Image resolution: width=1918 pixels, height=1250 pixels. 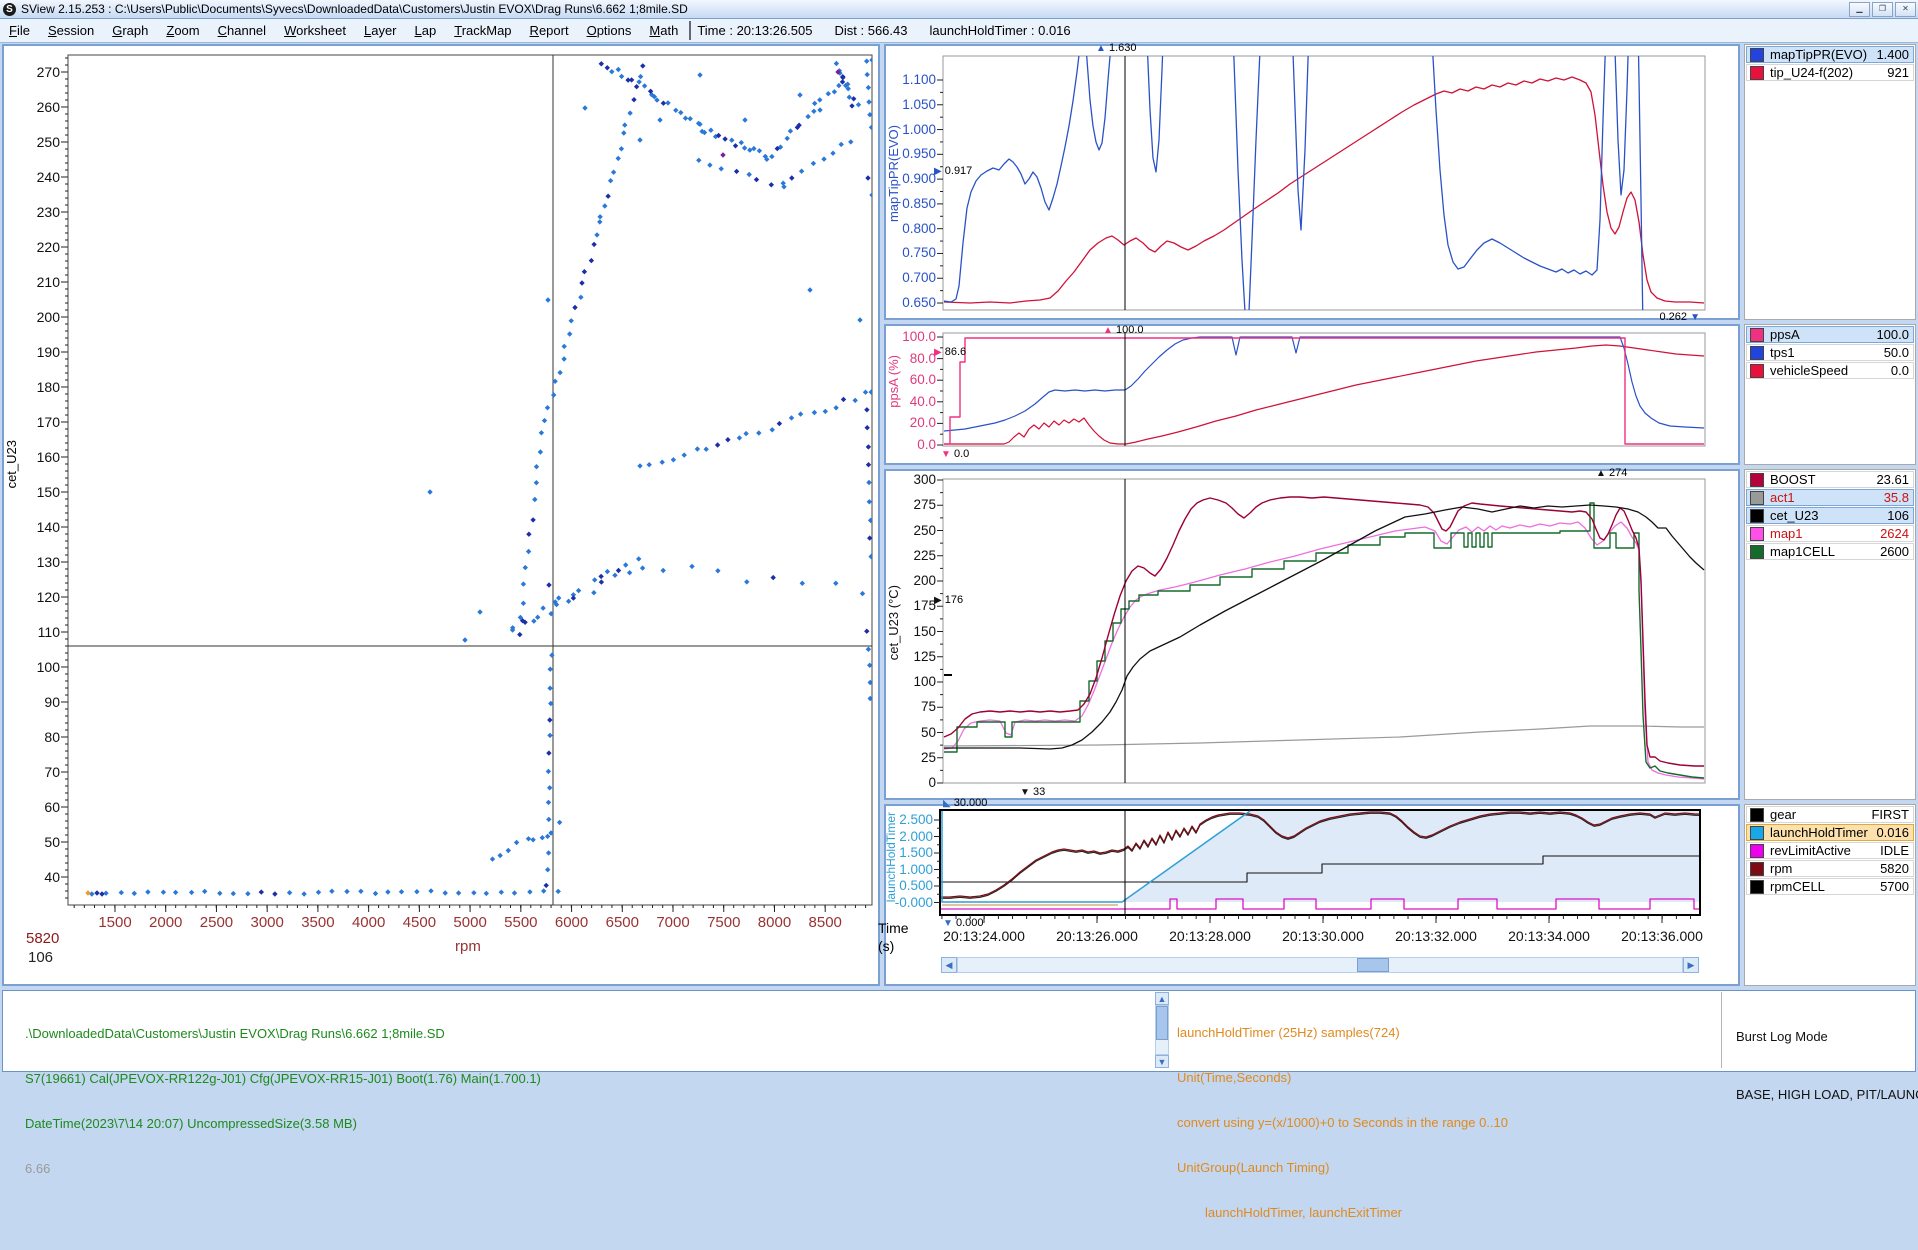 I want to click on legend-panel-maptippr: mapTipPR(EVO) 1.400 tip_U24-f(202) 921, so click(x=1830, y=182).